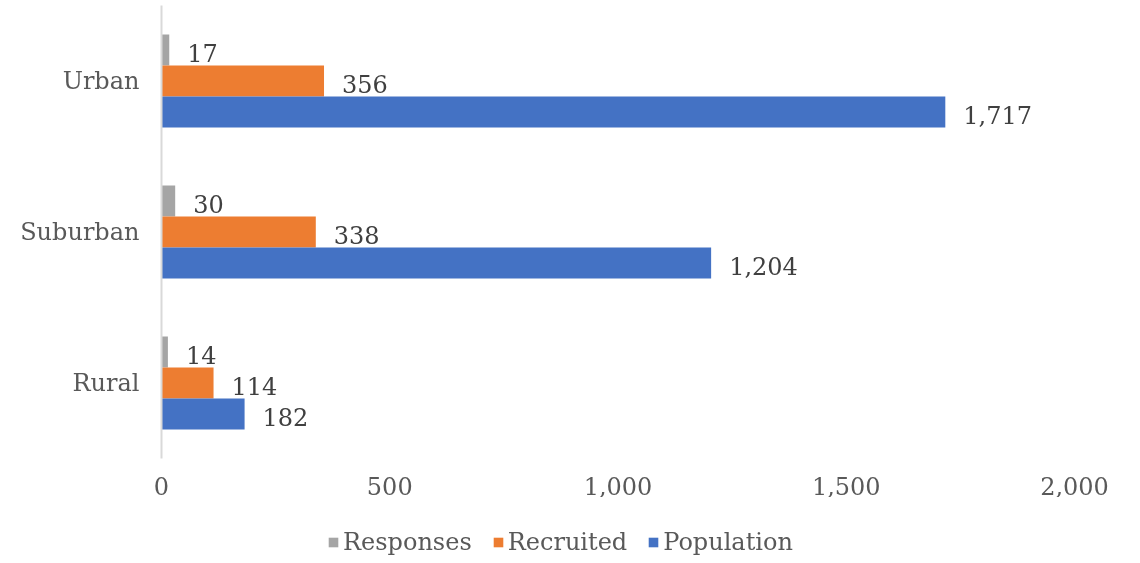 The width and height of the screenshot is (1140, 563). Describe the element at coordinates (1074, 486) in the screenshot. I see `x-tick-label: 2,000` at that location.